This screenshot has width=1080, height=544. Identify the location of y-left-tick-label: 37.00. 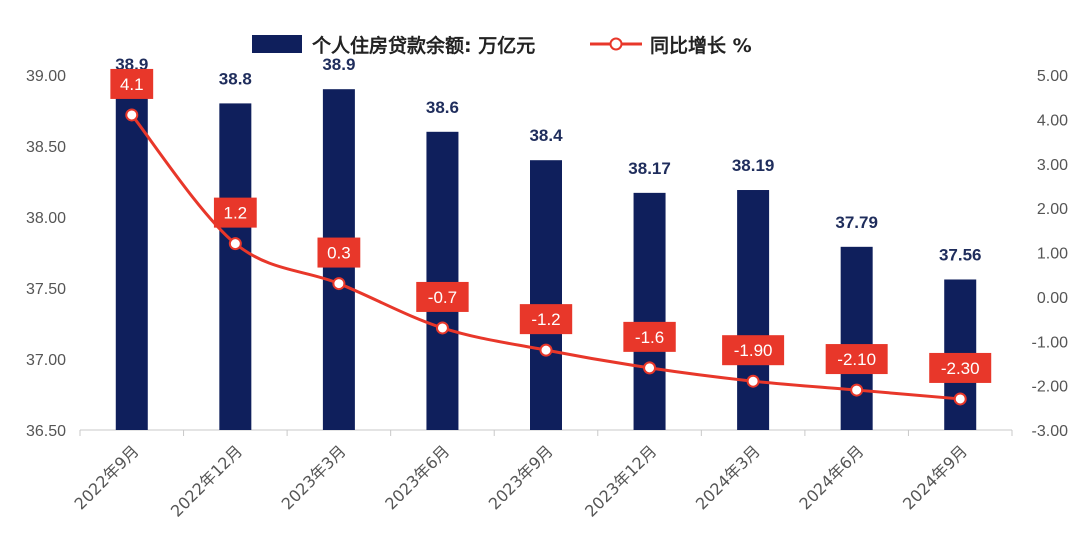
(46, 360).